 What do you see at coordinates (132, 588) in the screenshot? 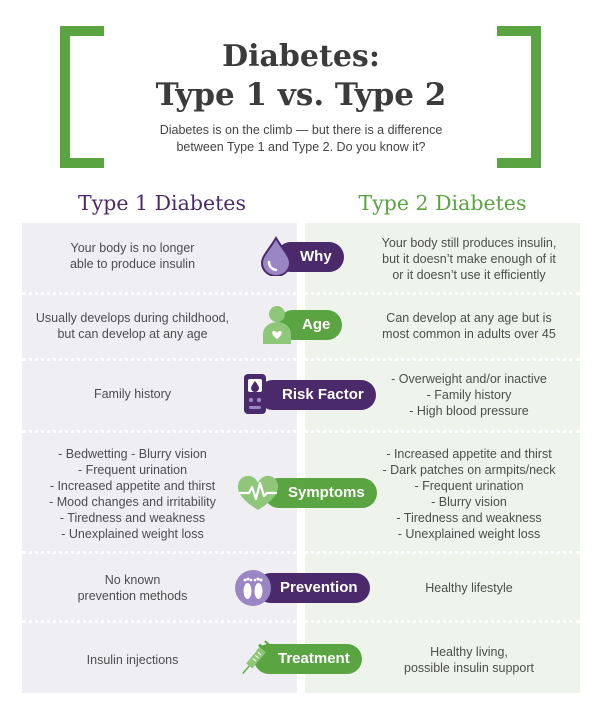
I see `prevention-type1-text: No known prevention methods` at bounding box center [132, 588].